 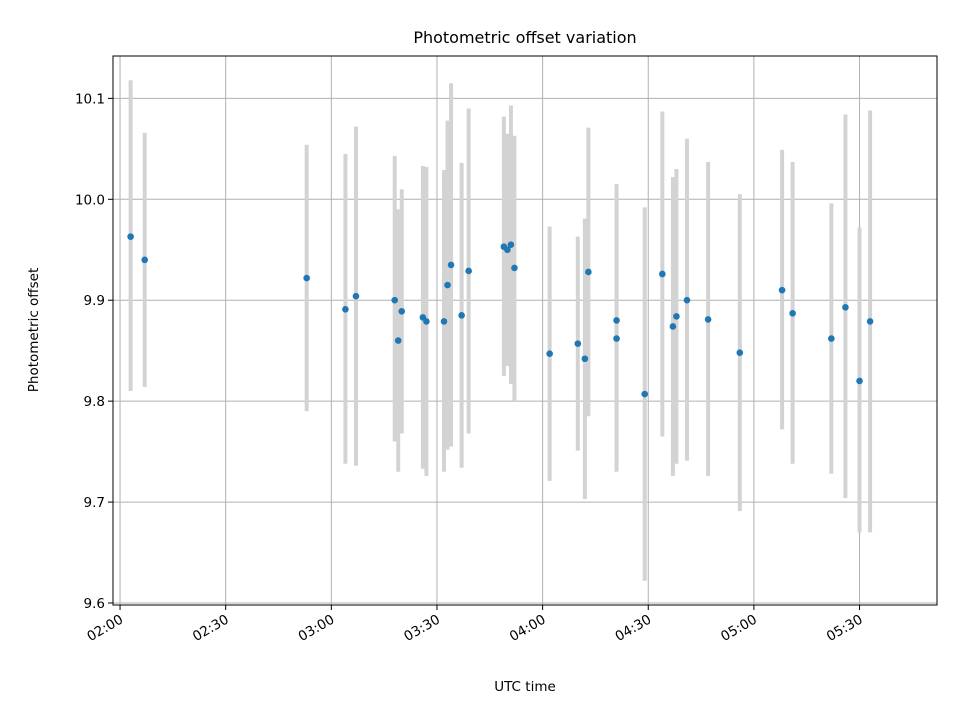 I want to click on x-axis-ticks: 02:00 02:30 03:00 03:30 04:00 04:30 05:00 05:30, so click(x=475, y=625).